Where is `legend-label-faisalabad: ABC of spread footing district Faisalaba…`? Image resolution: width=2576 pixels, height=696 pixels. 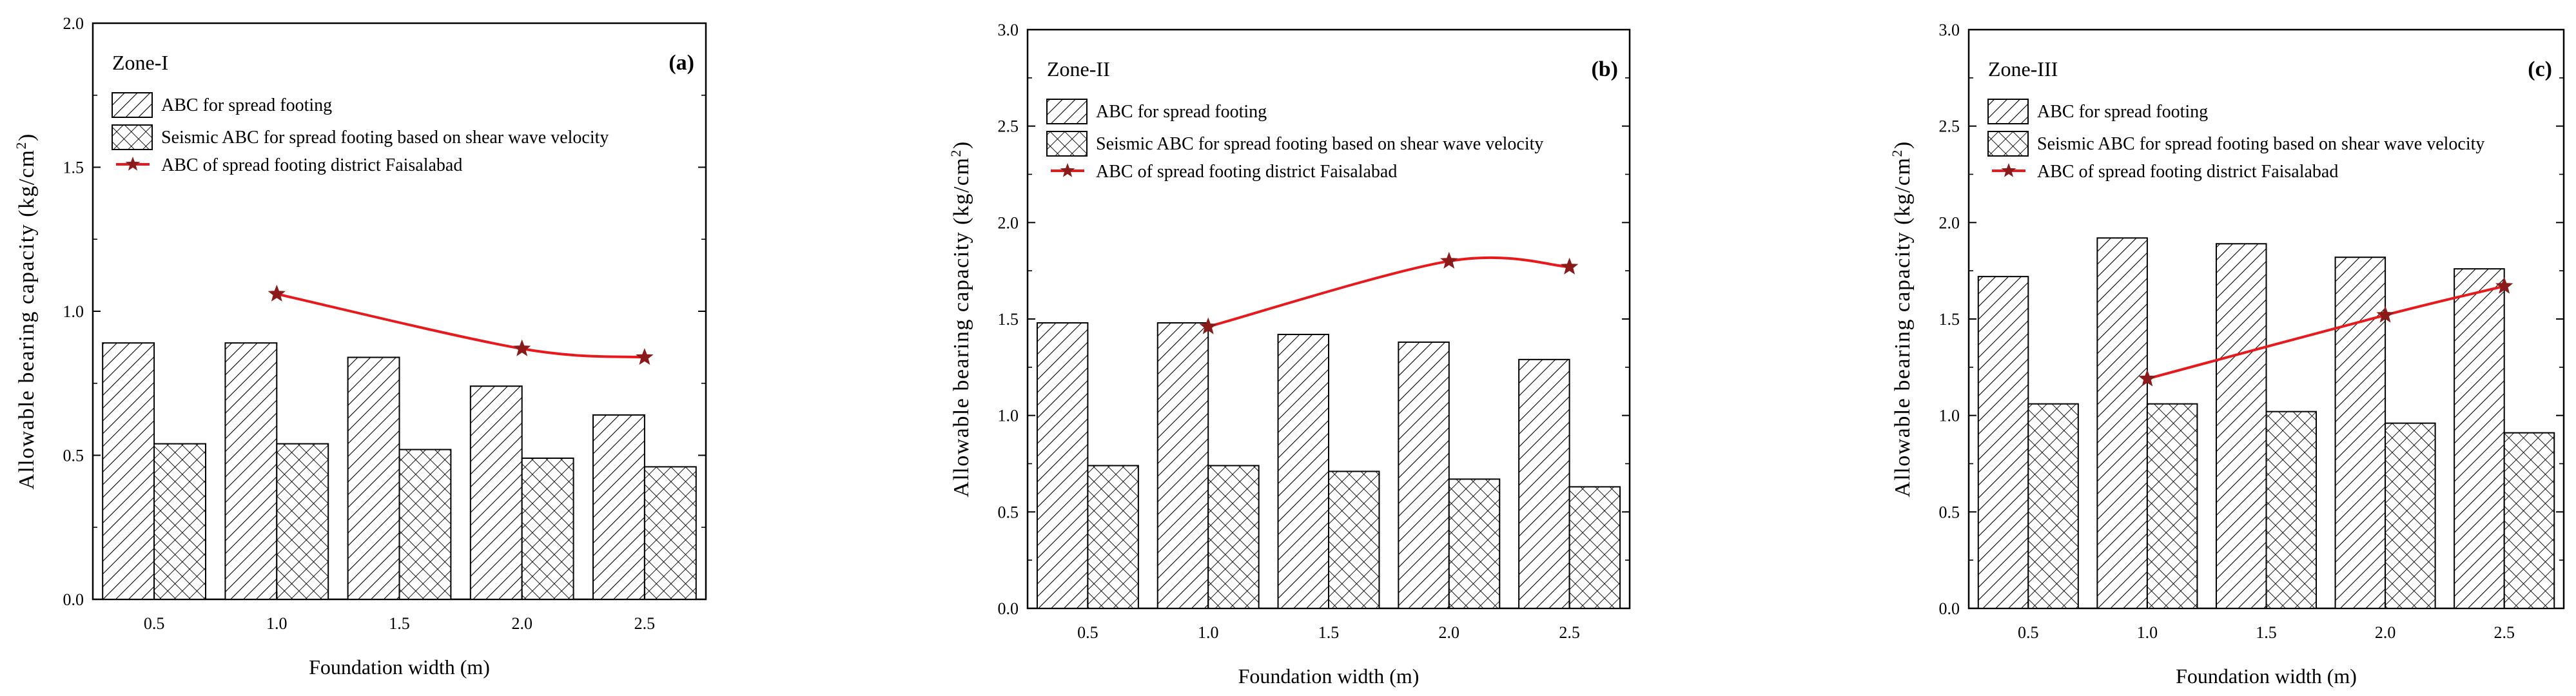 legend-label-faisalabad: ABC of spread footing district Faisalaba… is located at coordinates (1247, 172).